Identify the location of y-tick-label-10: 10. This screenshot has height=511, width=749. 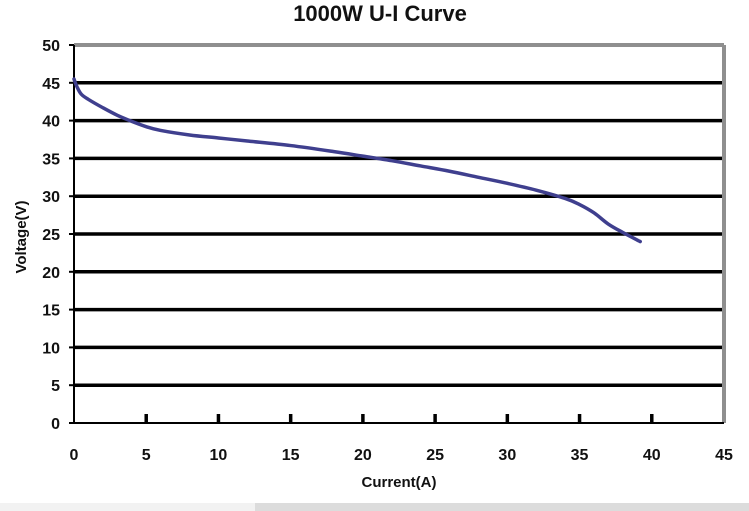
(51, 348).